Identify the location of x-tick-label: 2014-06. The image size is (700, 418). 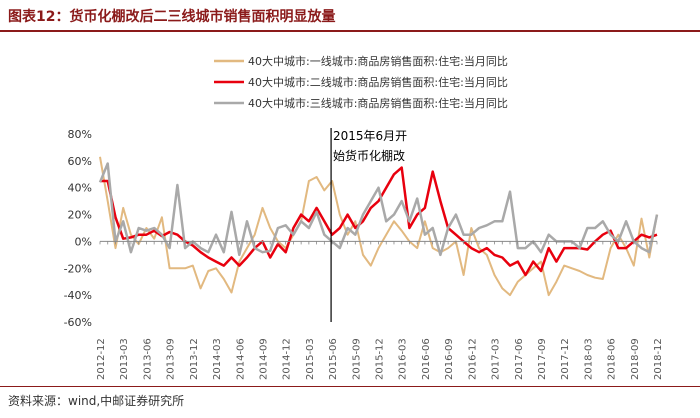
(240, 359).